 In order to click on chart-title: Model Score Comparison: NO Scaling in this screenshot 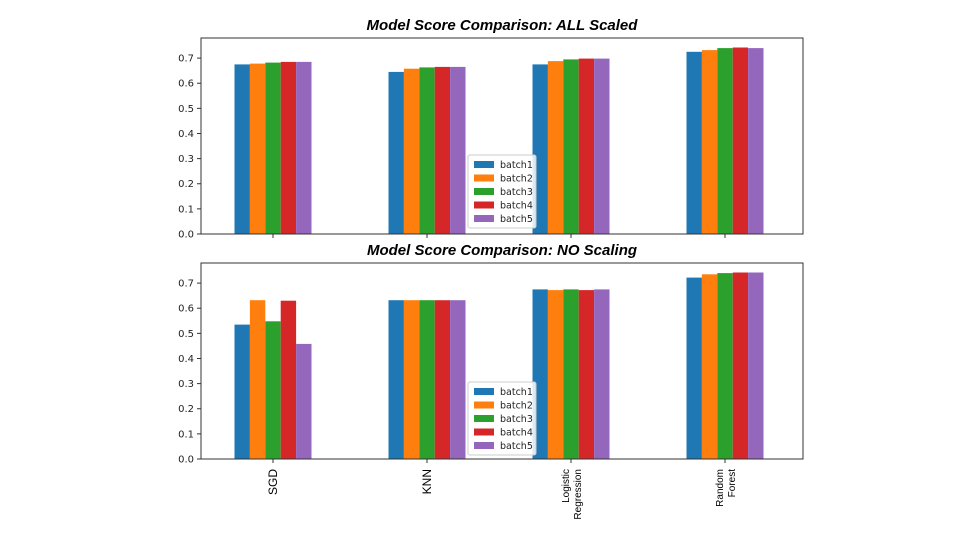, I will do `click(502, 250)`.